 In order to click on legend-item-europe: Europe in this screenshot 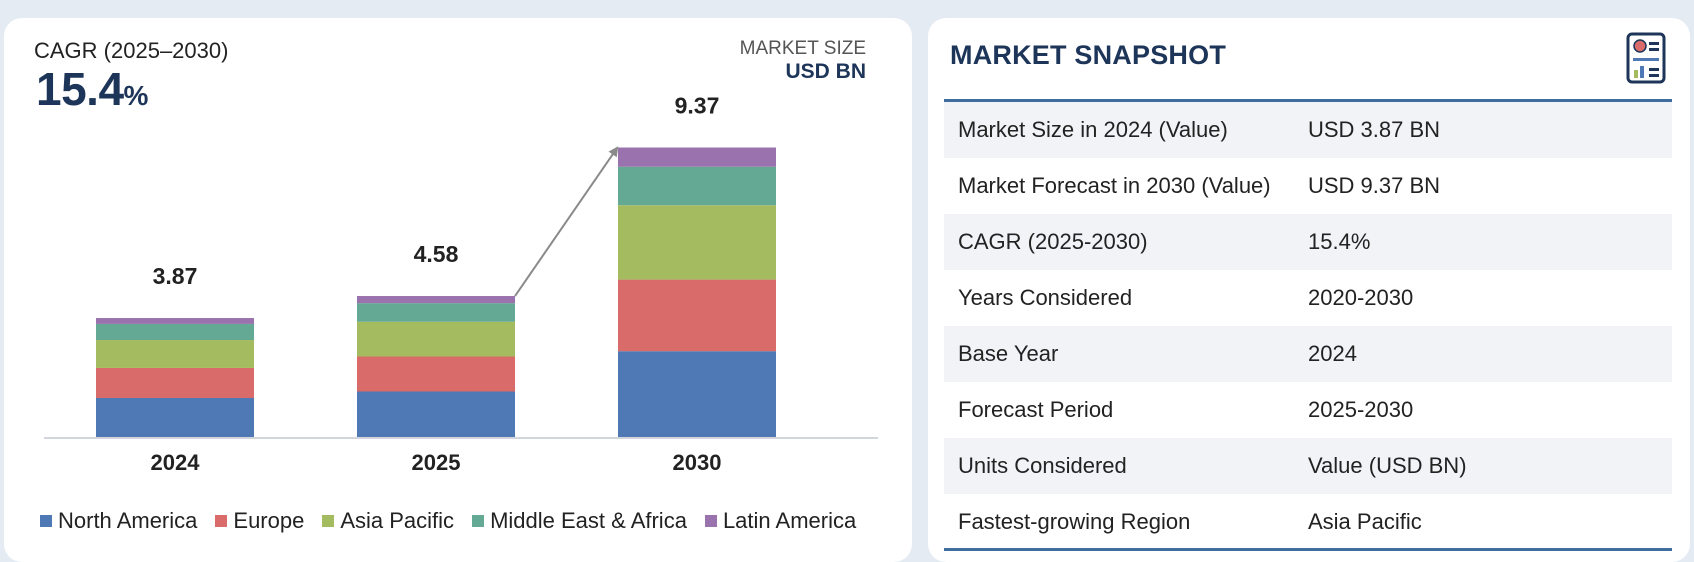, I will do `click(259, 521)`.